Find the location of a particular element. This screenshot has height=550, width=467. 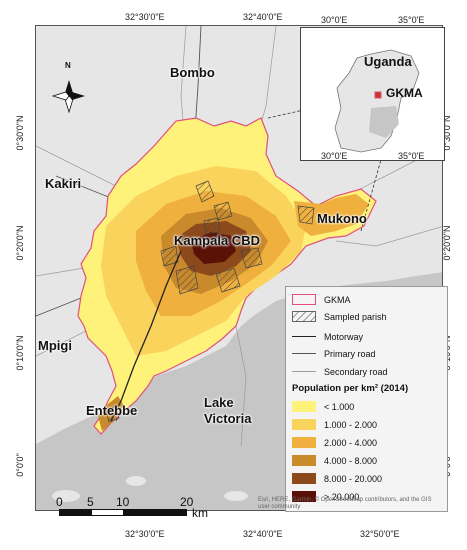

inset-bottom-tick: 30°0'E is located at coordinates (334, 156).